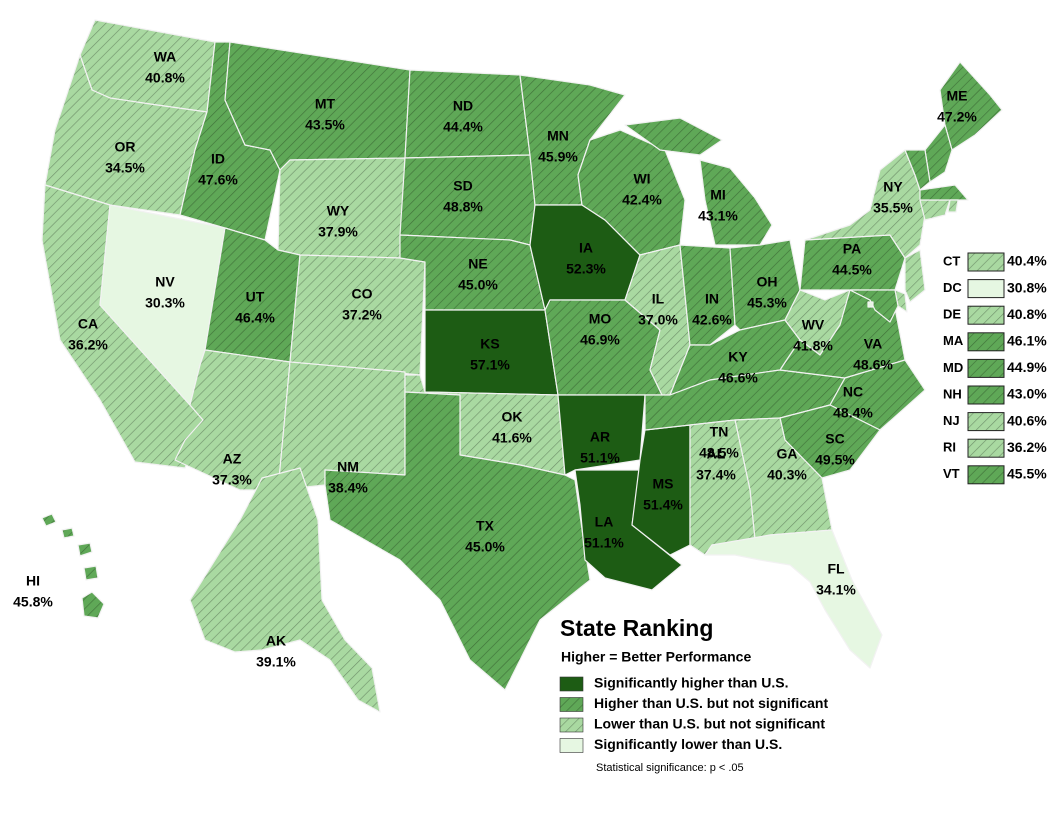  I want to click on state-value: 42.4%, so click(642, 200).